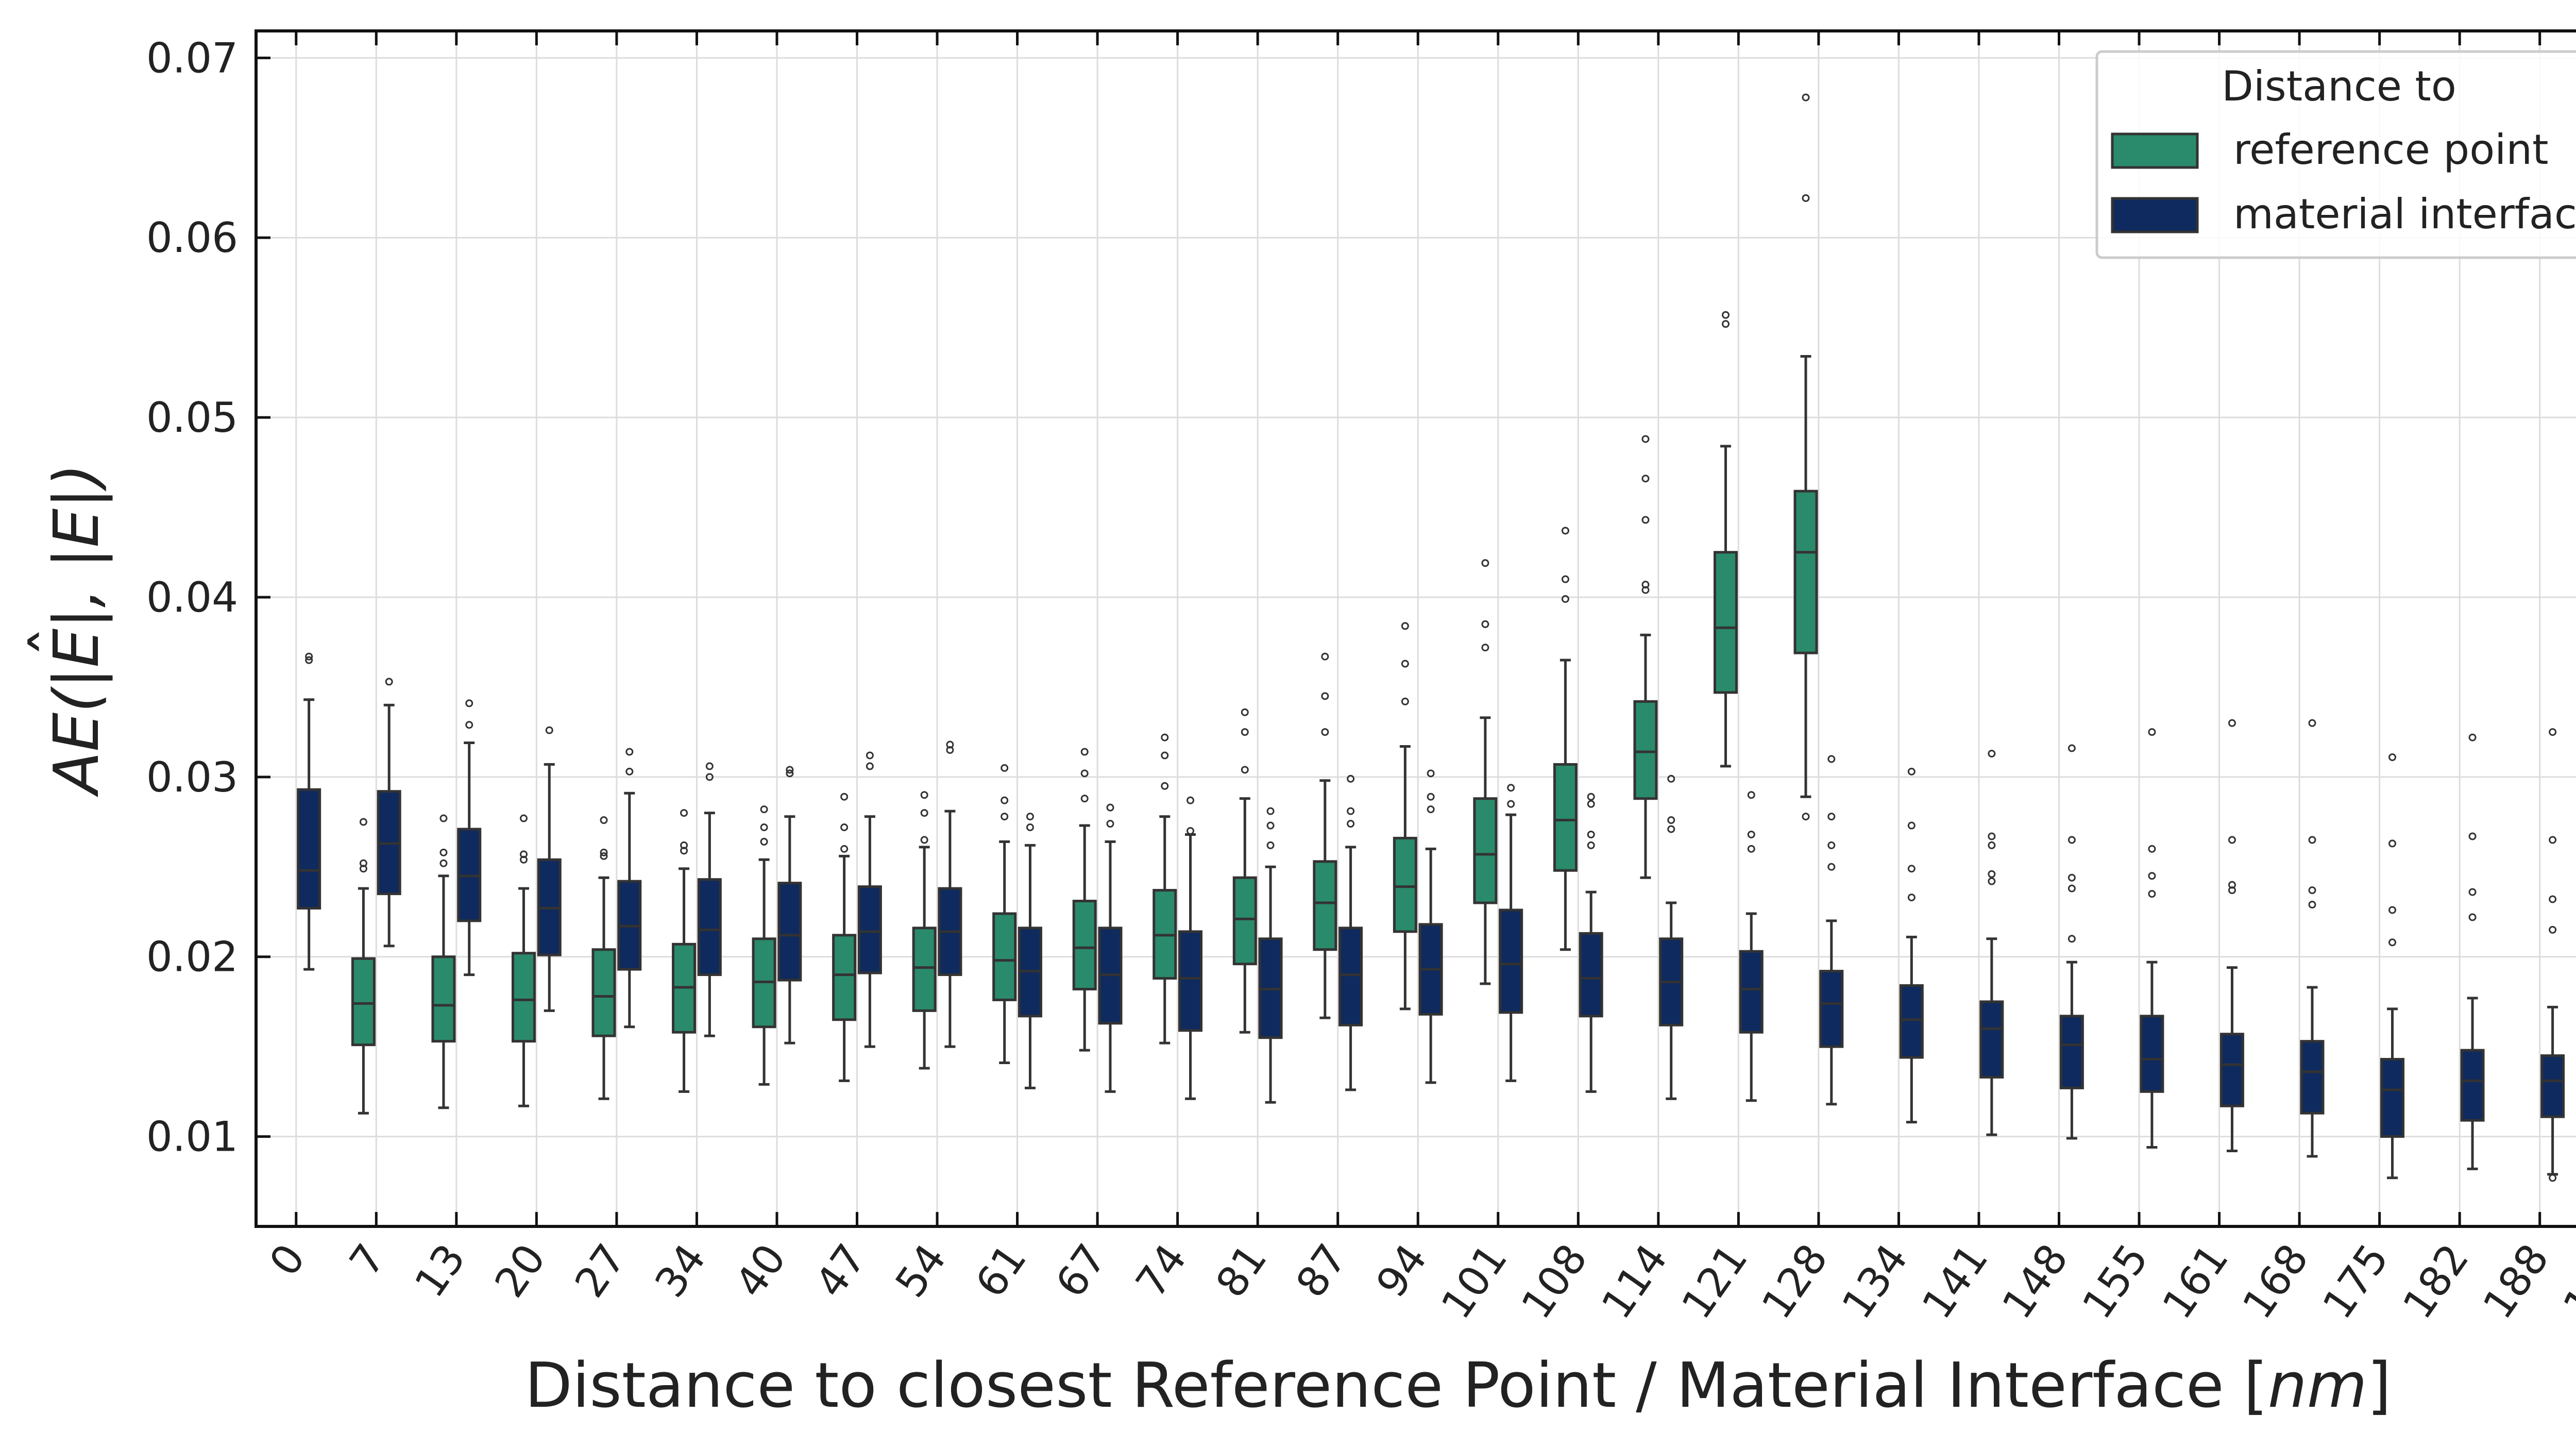  What do you see at coordinates (56, 642) in the screenshot?
I see `y-axis-hat-accent: ˆ` at bounding box center [56, 642].